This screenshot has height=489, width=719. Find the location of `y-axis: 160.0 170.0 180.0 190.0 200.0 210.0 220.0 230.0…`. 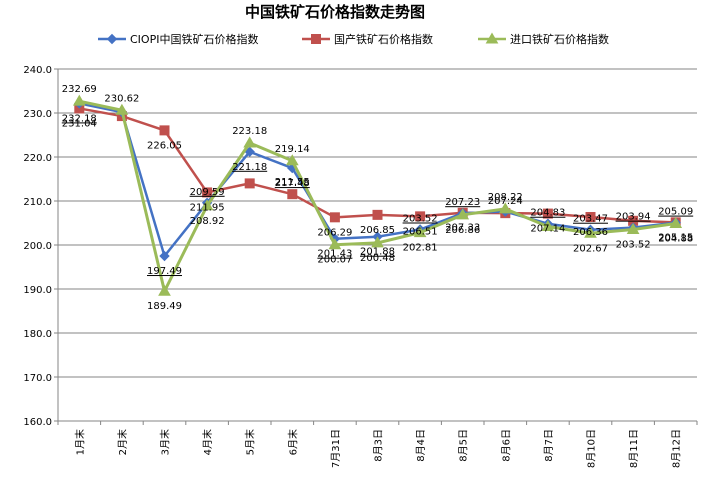

y-axis: 160.0 170.0 180.0 190.0 200.0 210.0 220.0 230.0… is located at coordinates (41, 246).